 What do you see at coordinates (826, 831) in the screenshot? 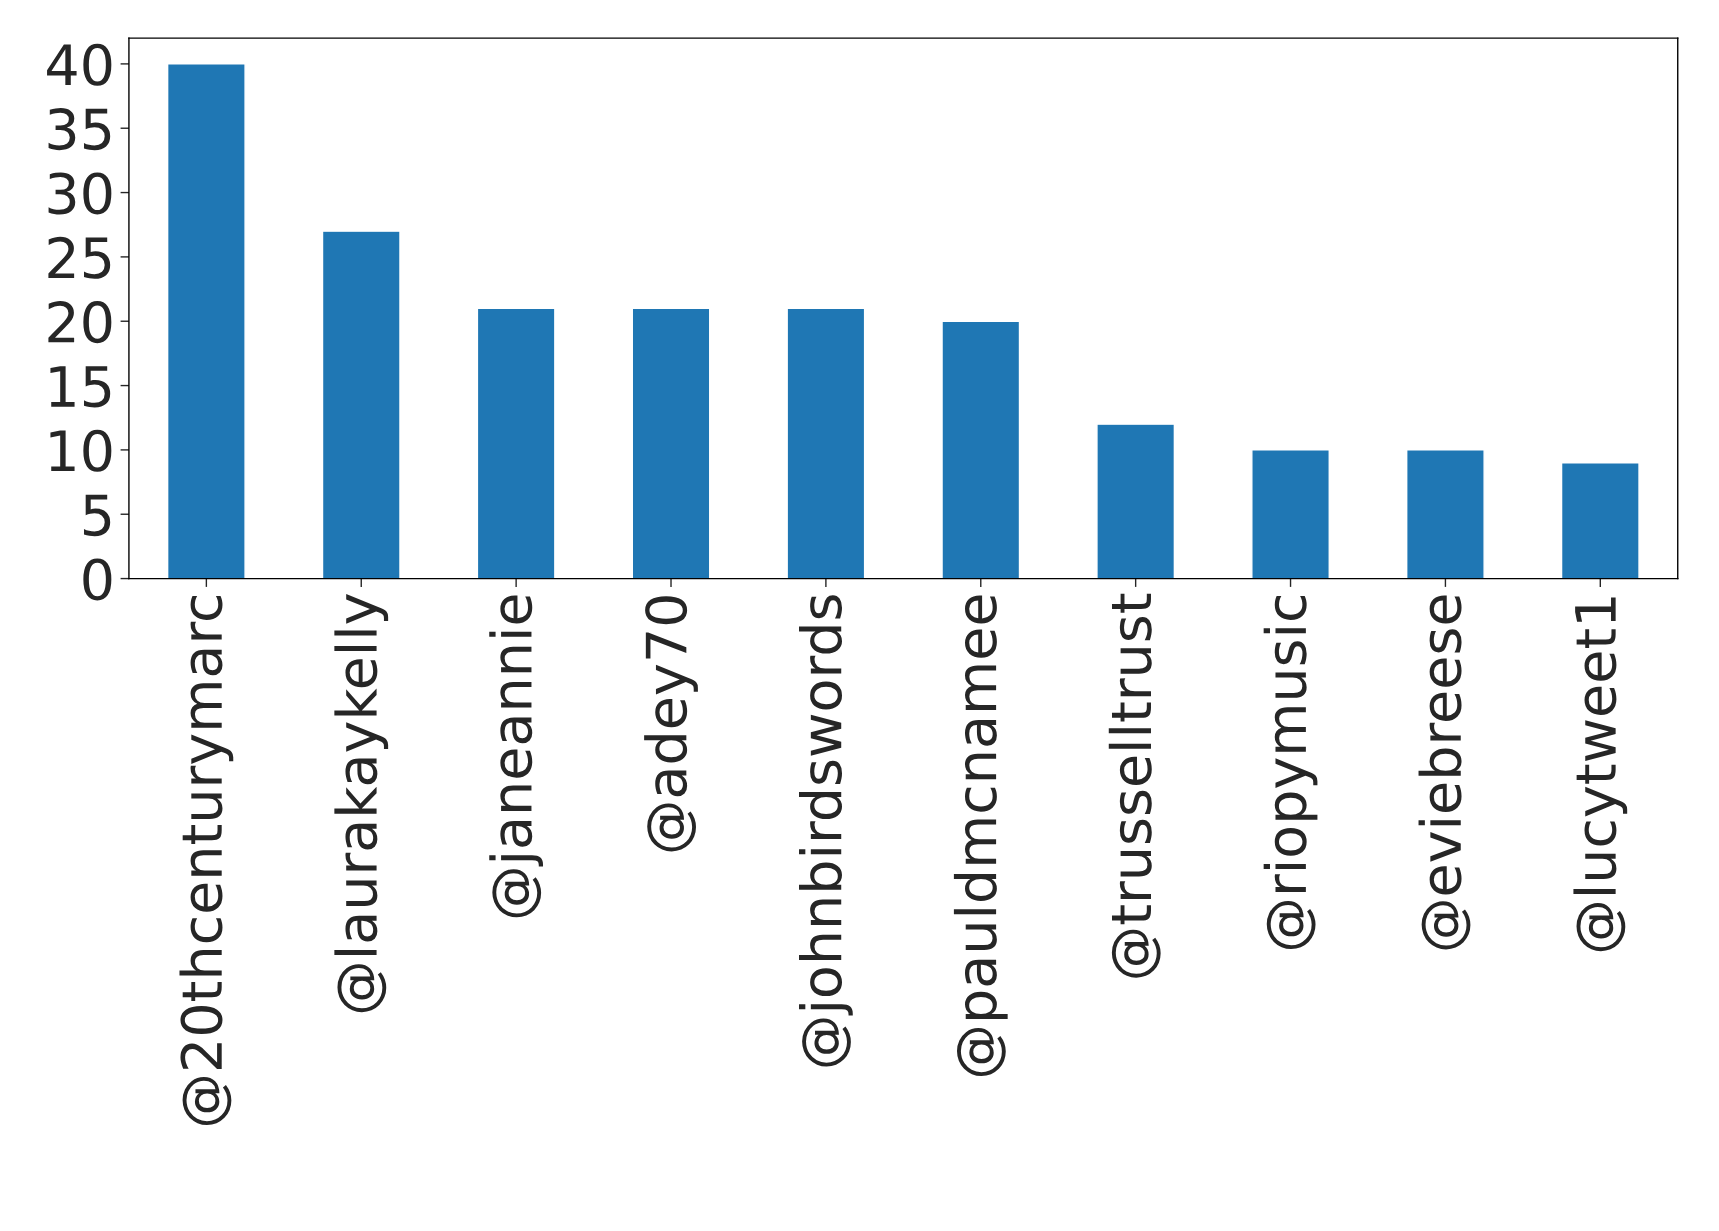
I see `x-tick-label: @johnbirdswords` at bounding box center [826, 831].